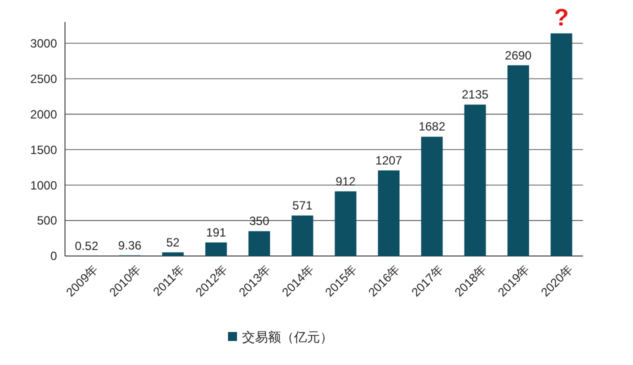 The width and height of the screenshot is (633, 365). I want to click on y-tick-label: 2000, so click(44, 114).